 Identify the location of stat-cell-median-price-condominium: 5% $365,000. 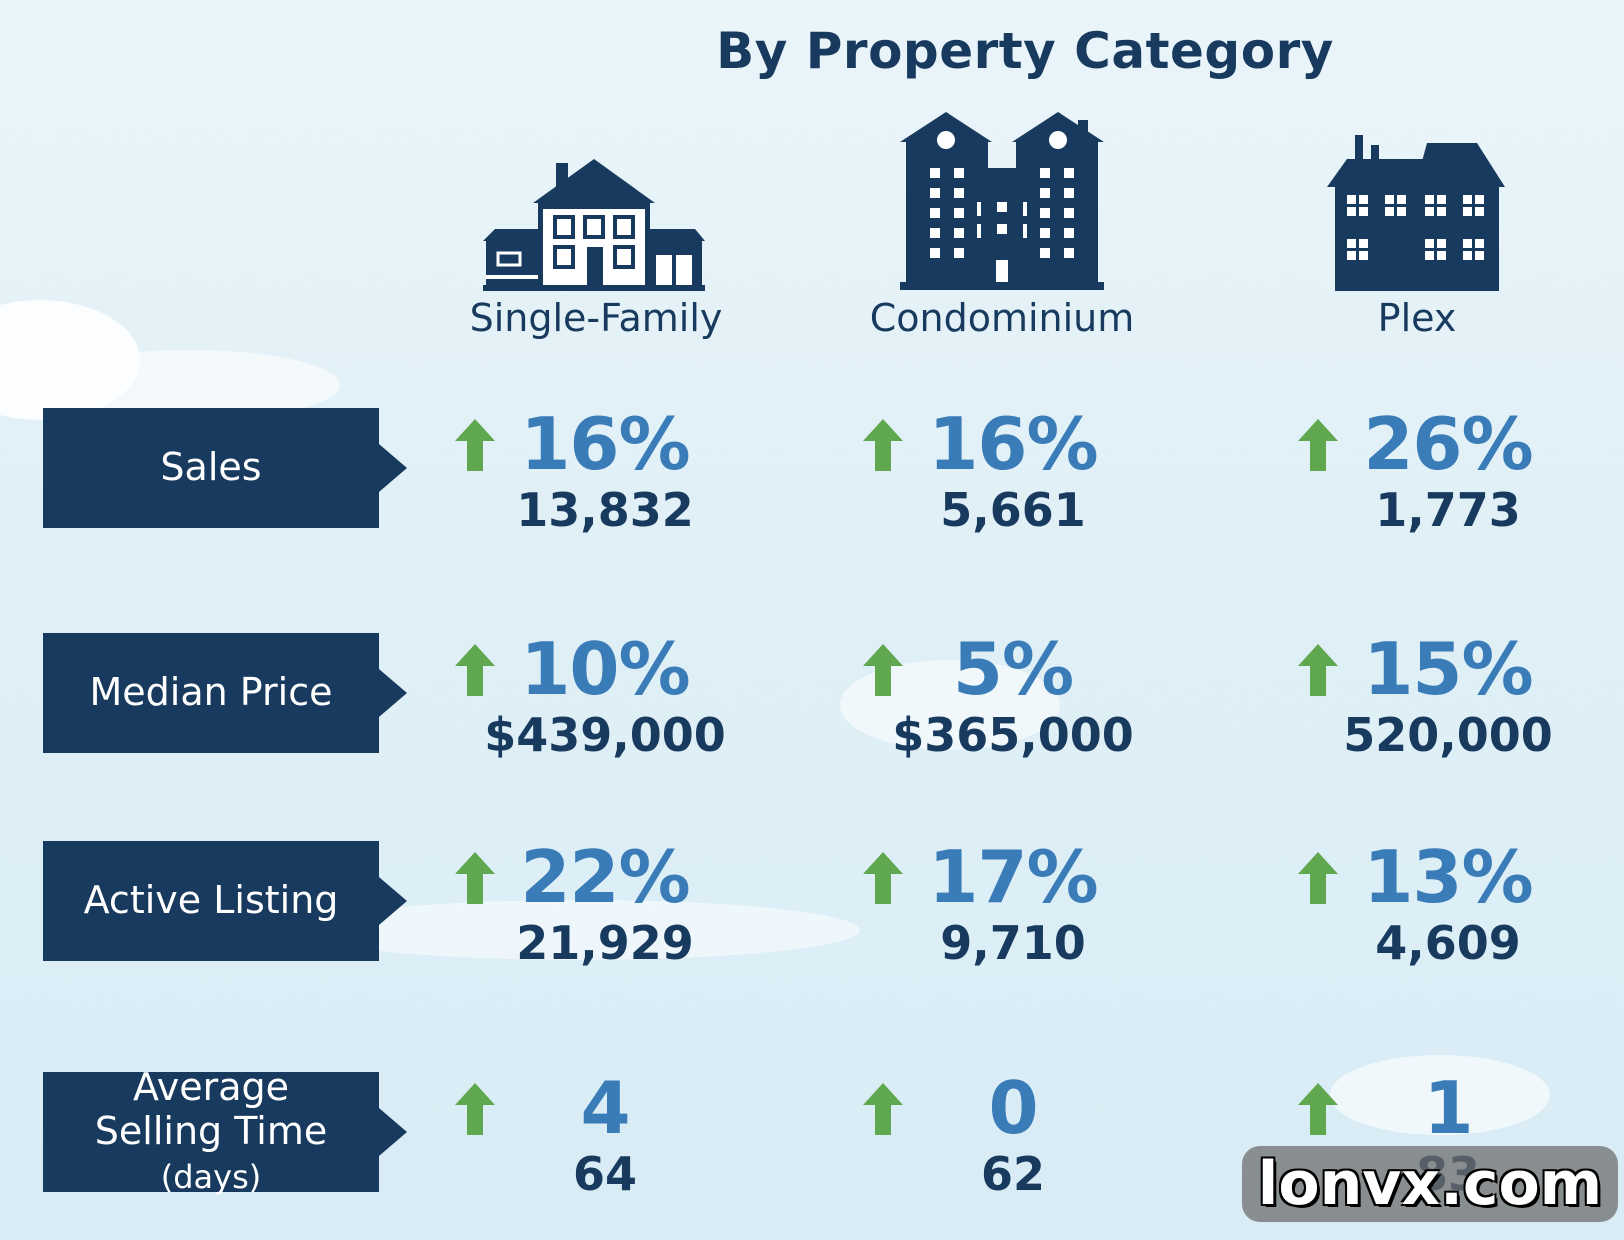
(1028, 705).